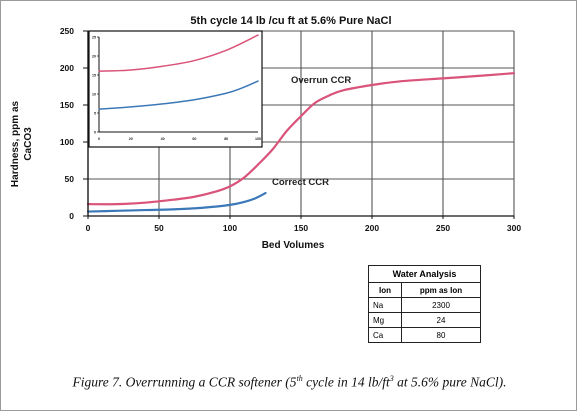  Describe the element at coordinates (321, 80) in the screenshot. I see `series-label-overrun: Overrun CCR` at that location.